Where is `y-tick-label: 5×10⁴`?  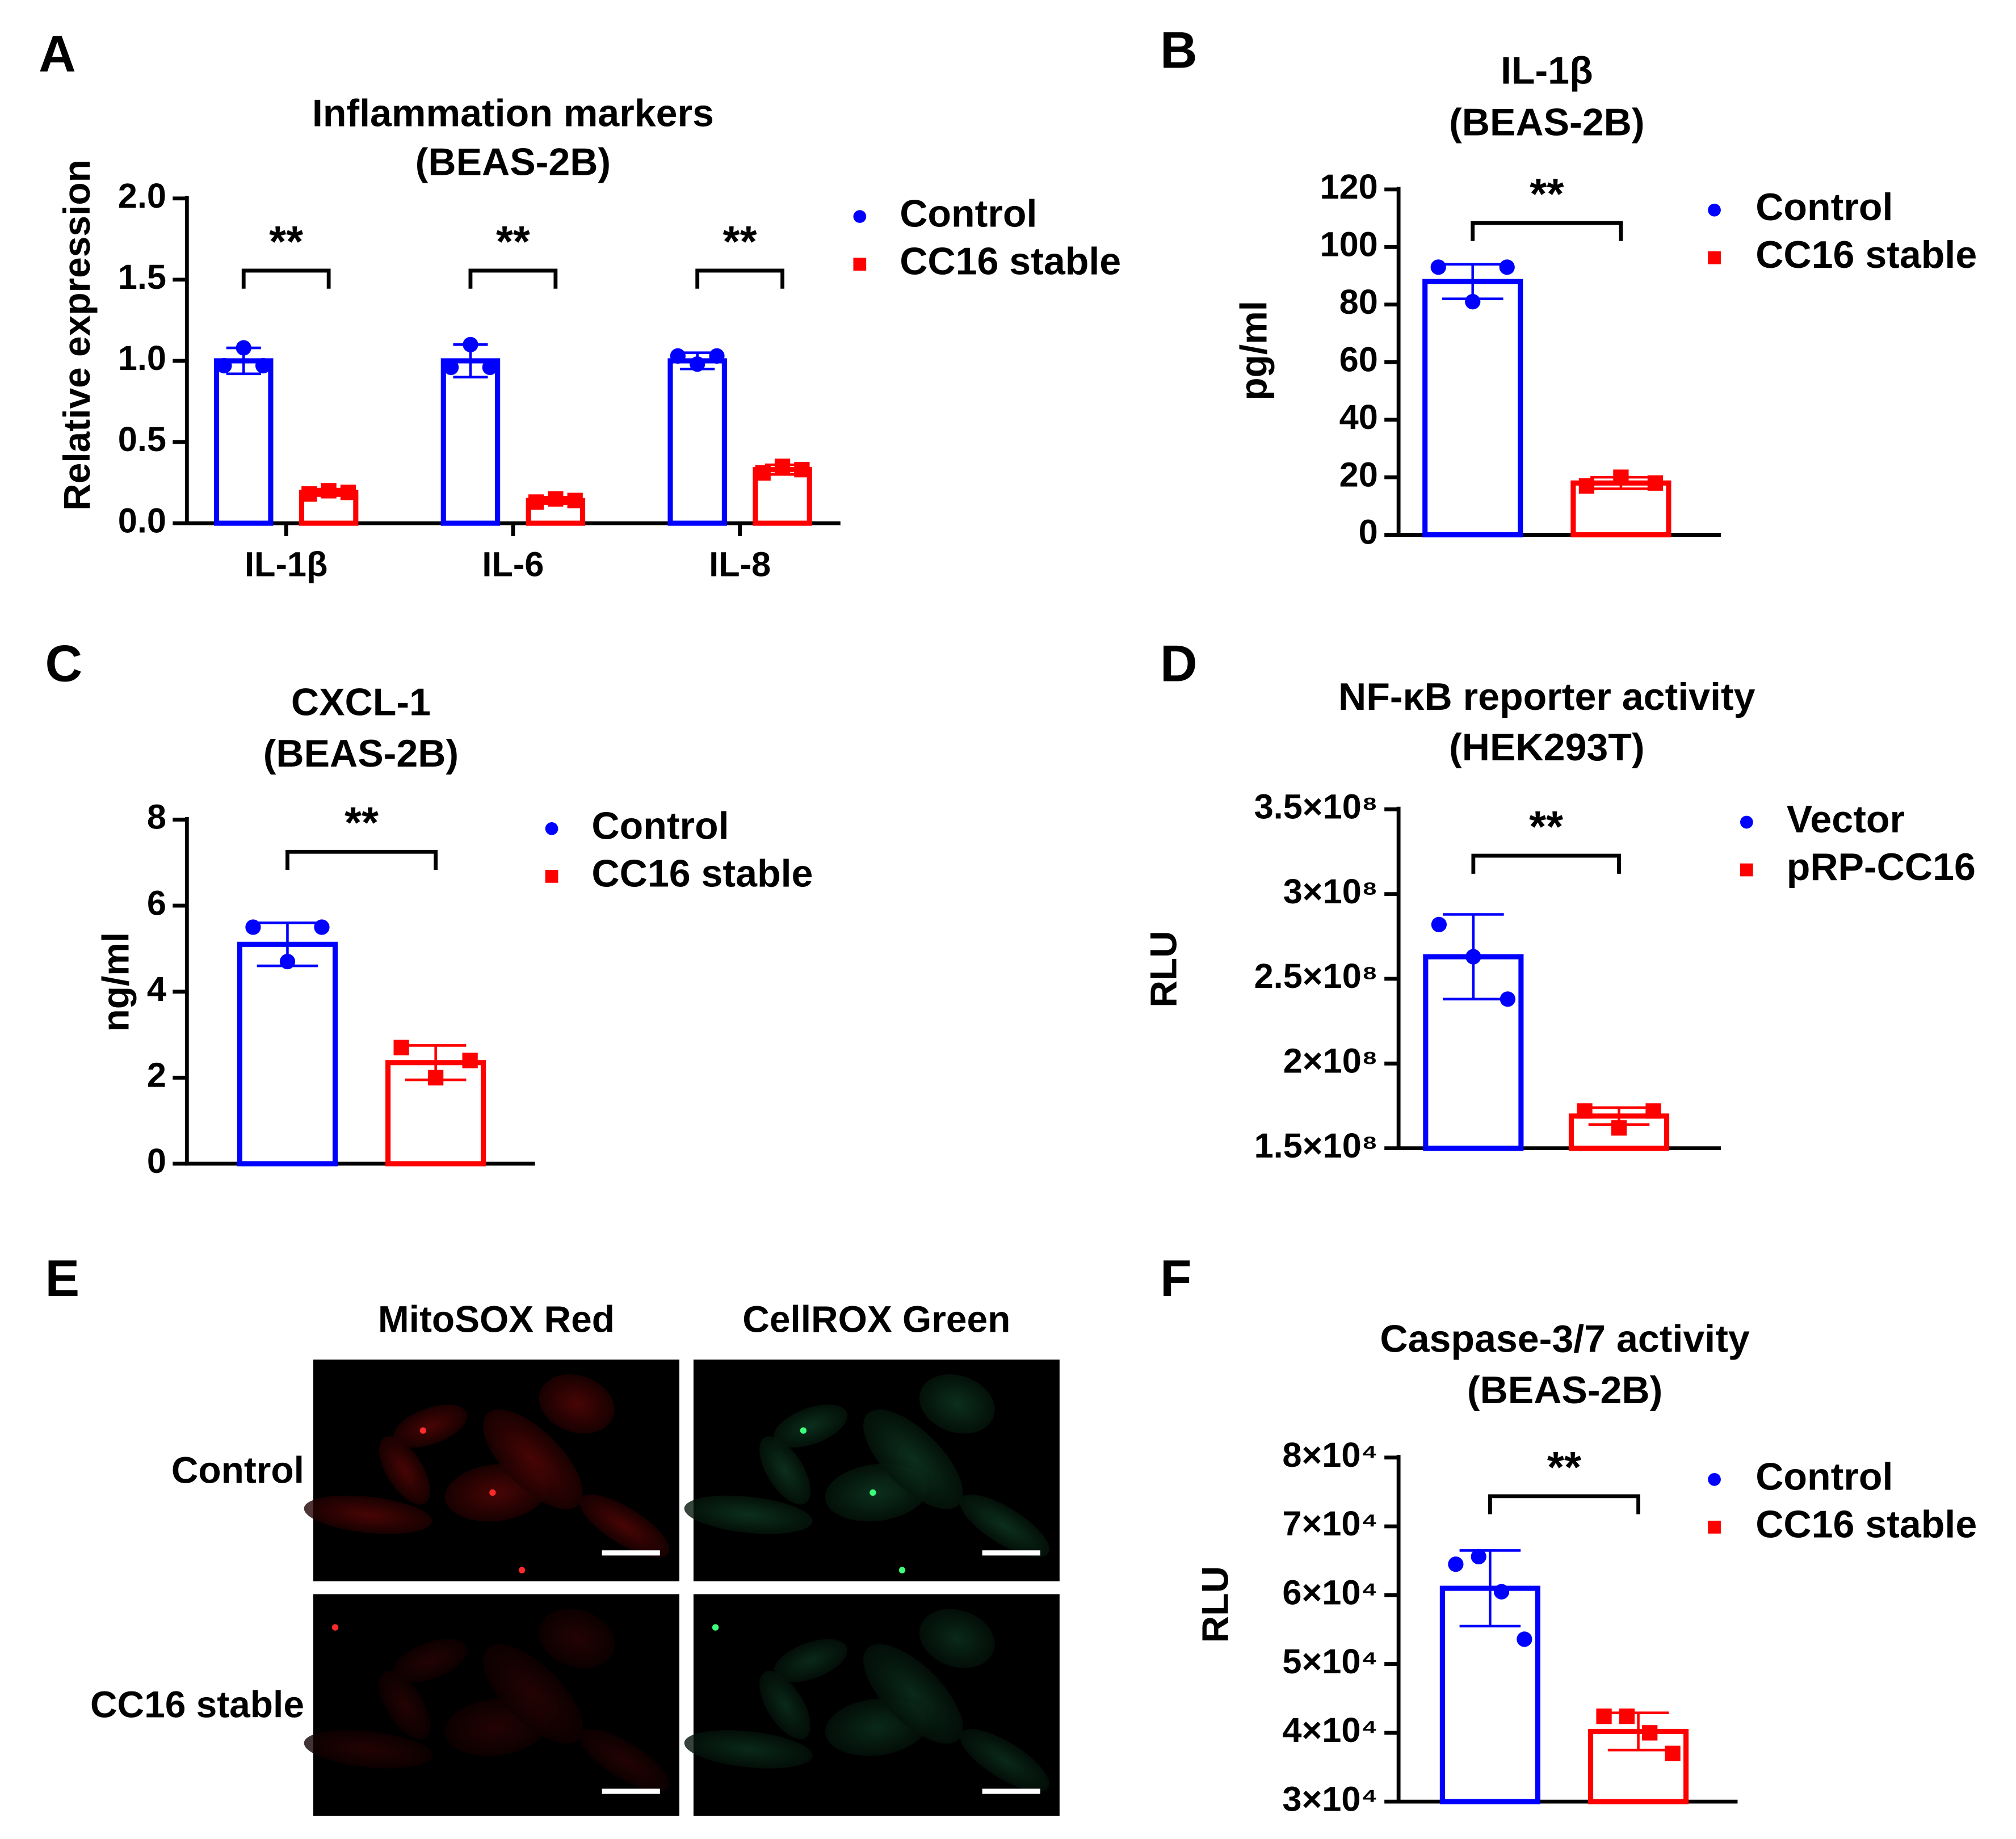 y-tick-label: 5×10⁴ is located at coordinates (1329, 1661).